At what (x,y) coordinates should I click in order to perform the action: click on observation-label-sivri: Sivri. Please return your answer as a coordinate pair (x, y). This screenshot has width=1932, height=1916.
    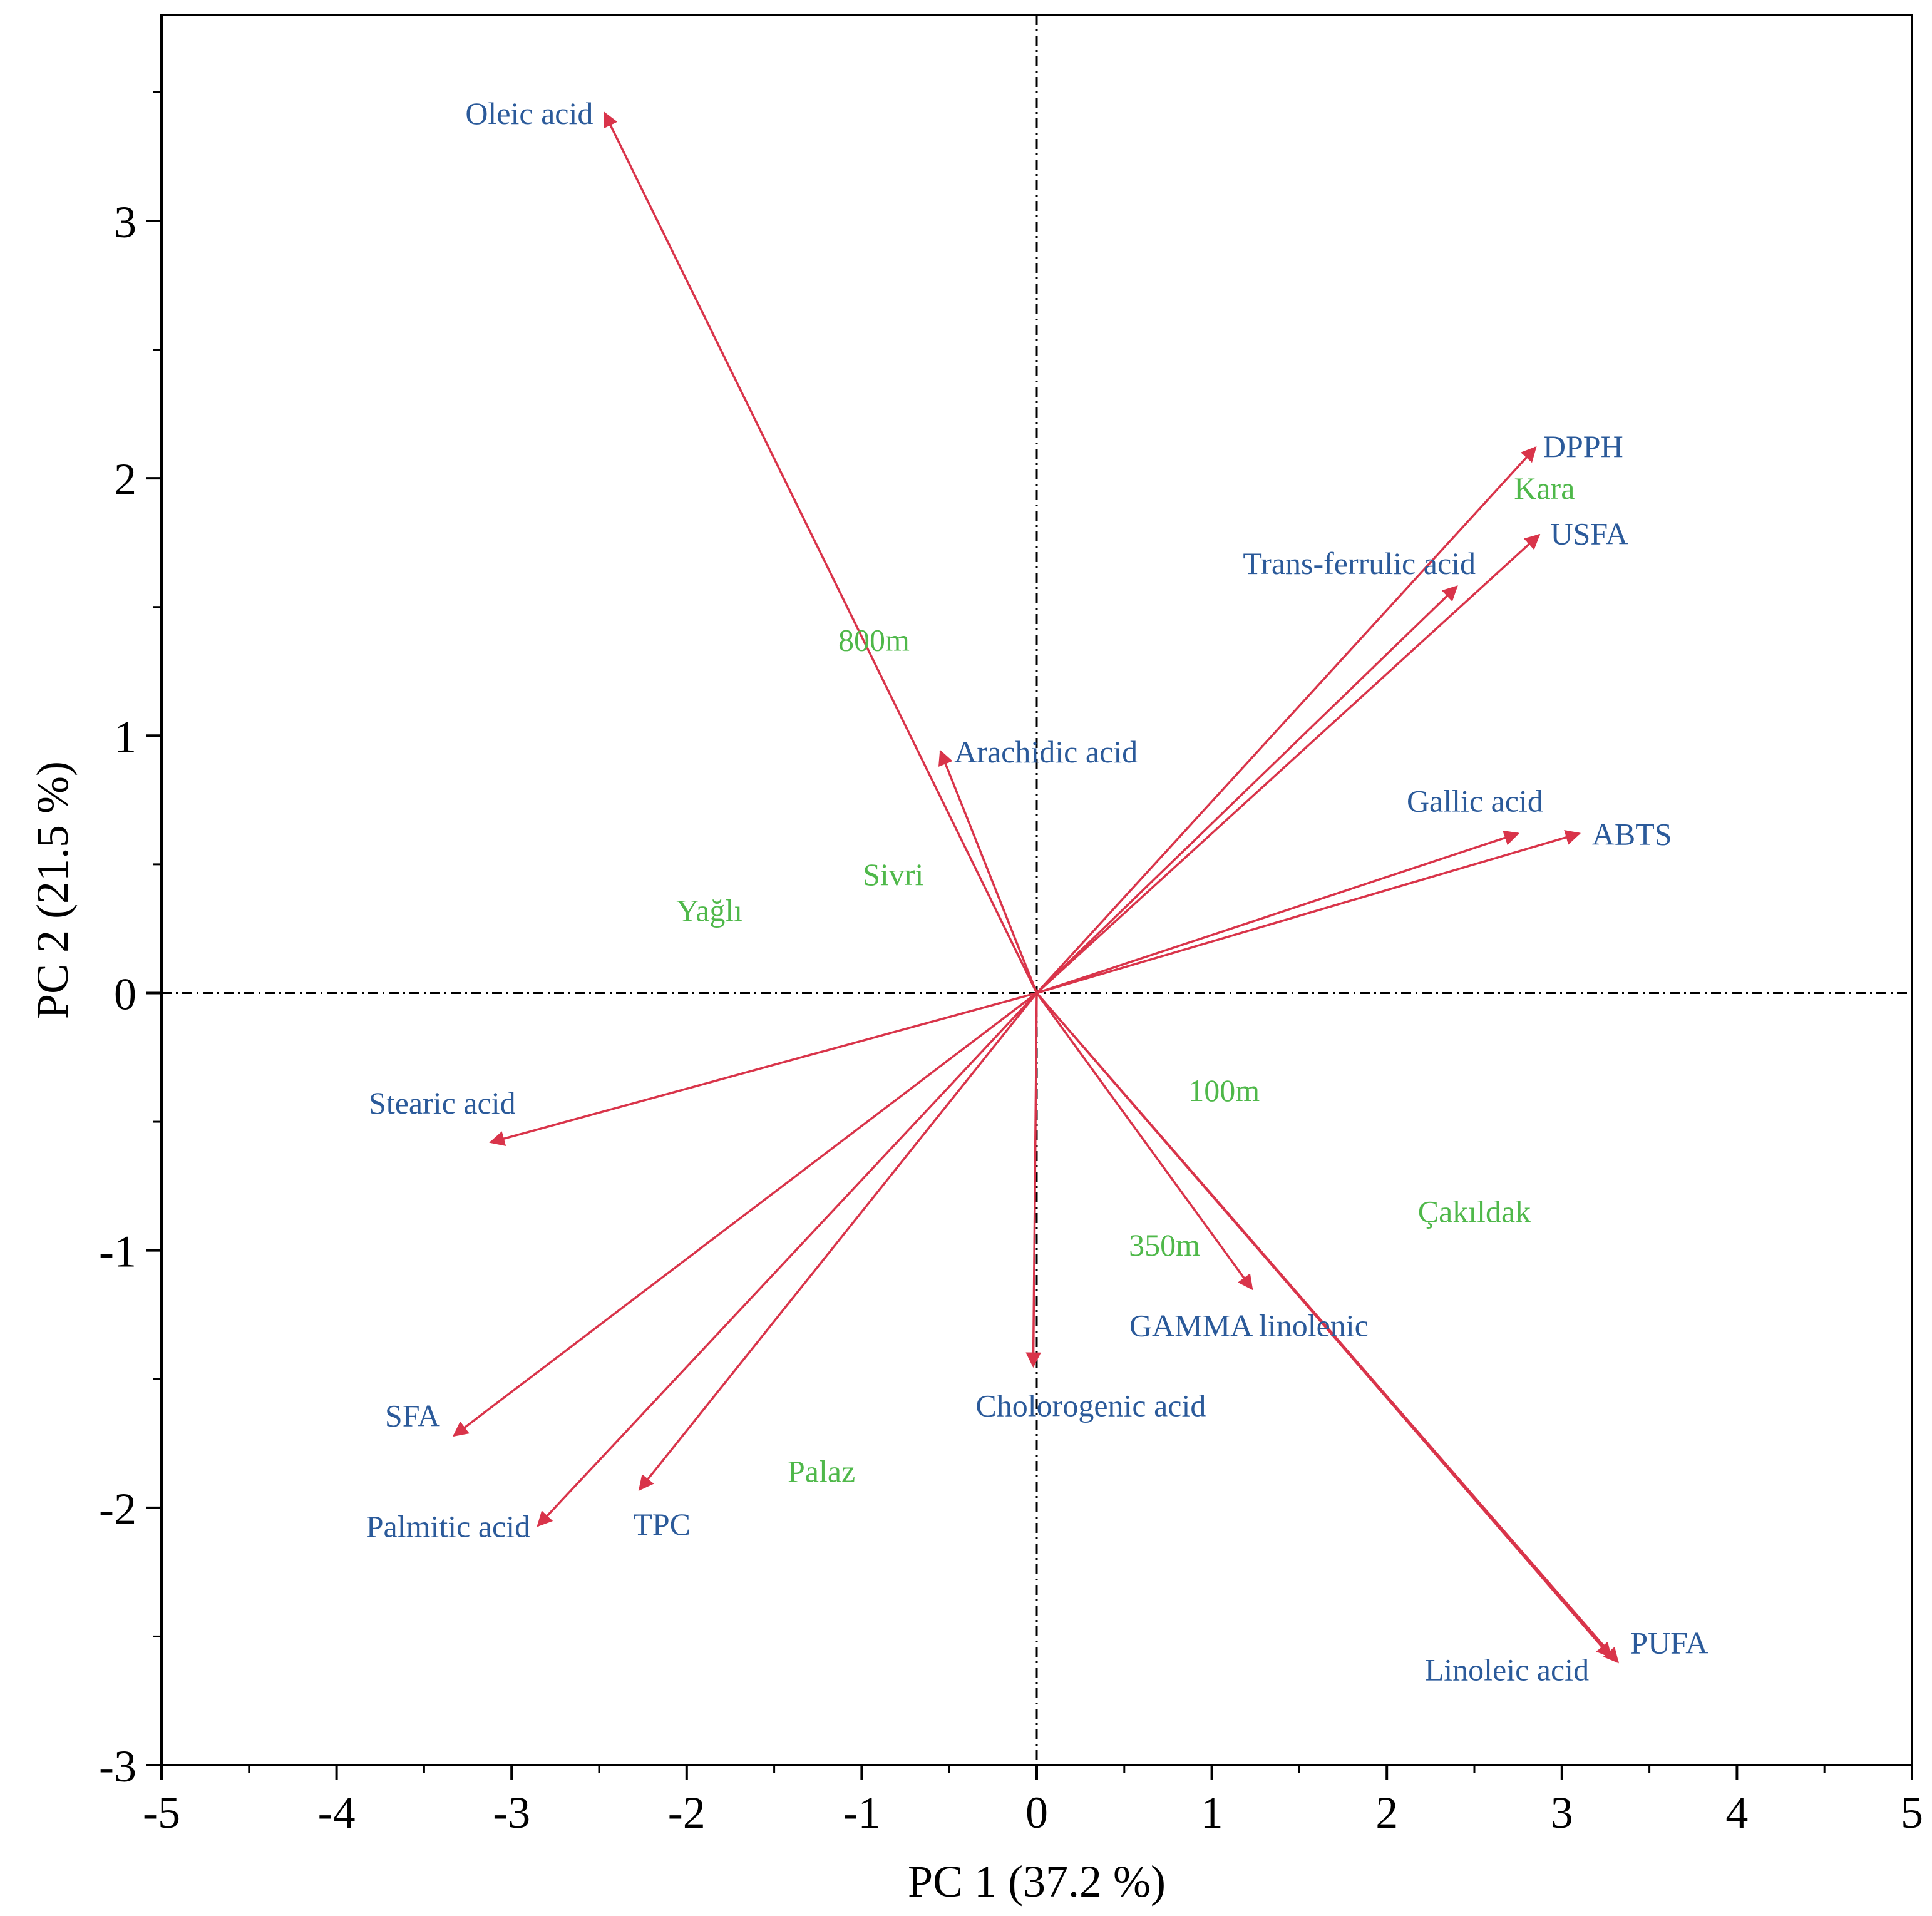
    Looking at the image, I should click on (893, 875).